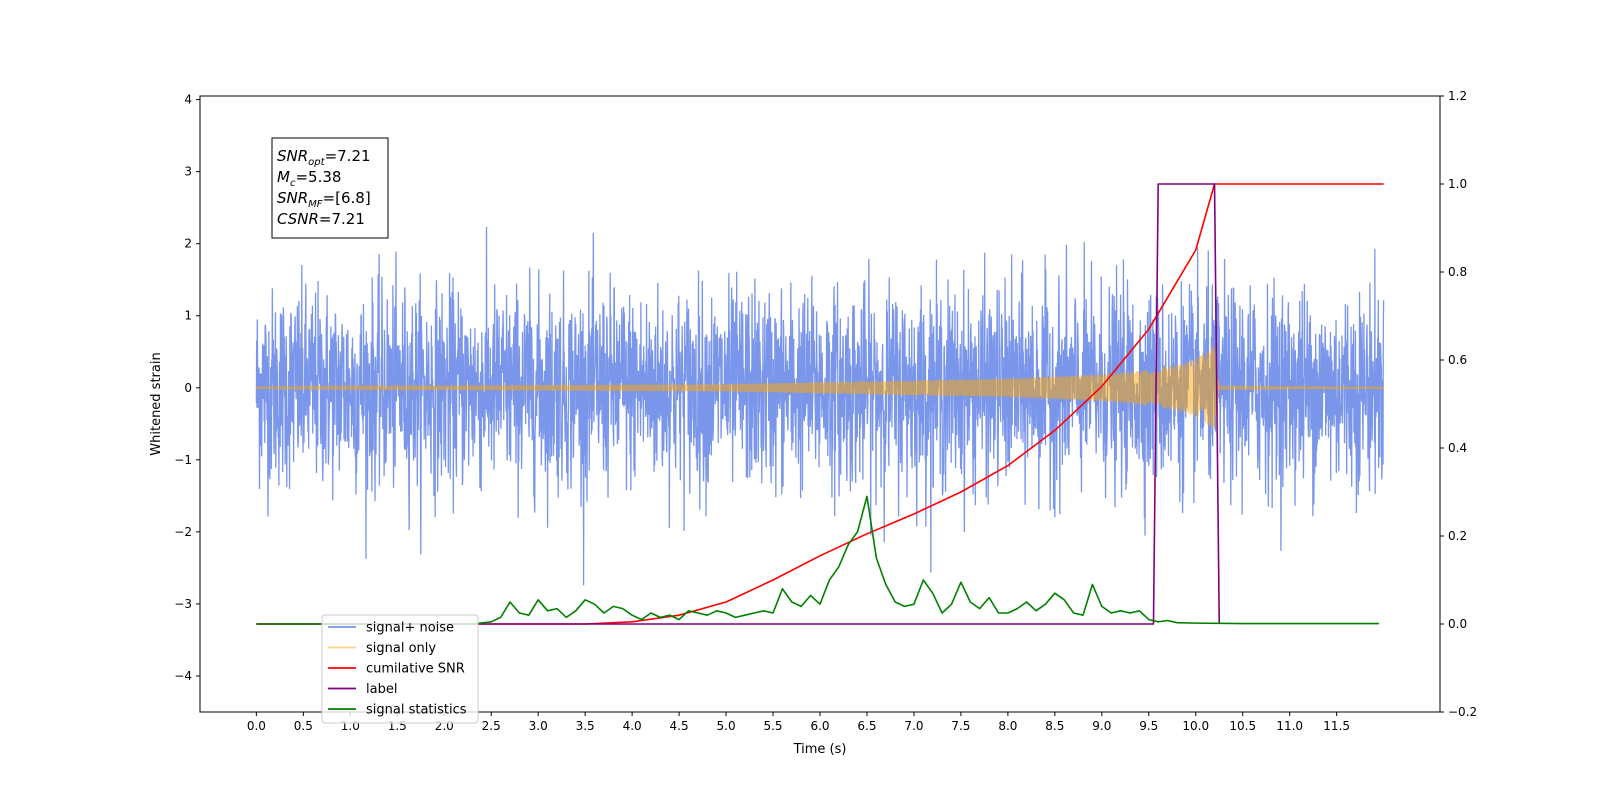 This screenshot has width=1600, height=800. I want to click on annotation-line: Mc=5.38, so click(309, 178).